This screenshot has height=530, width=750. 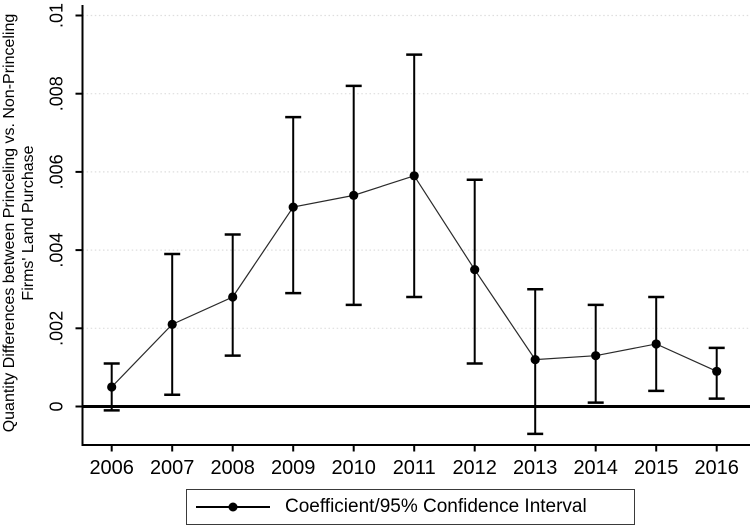 What do you see at coordinates (535, 468) in the screenshot?
I see `x-tick-label: 2013` at bounding box center [535, 468].